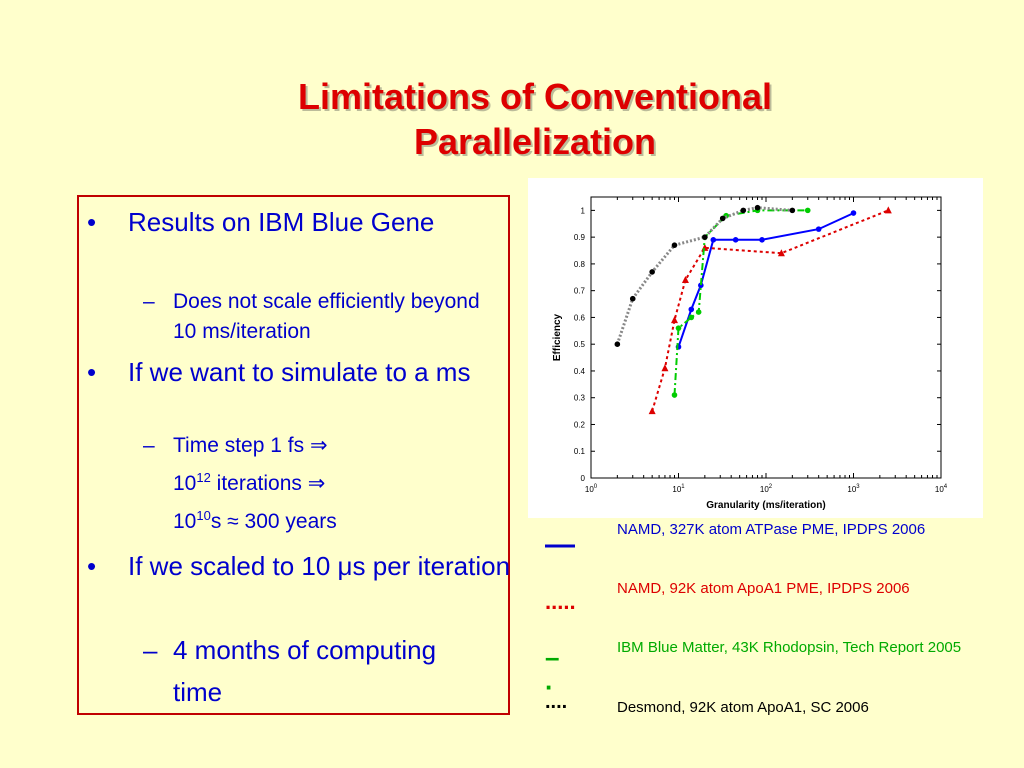  What do you see at coordinates (557, 337) in the screenshot?
I see `y-axis-label: Efficiency` at bounding box center [557, 337].